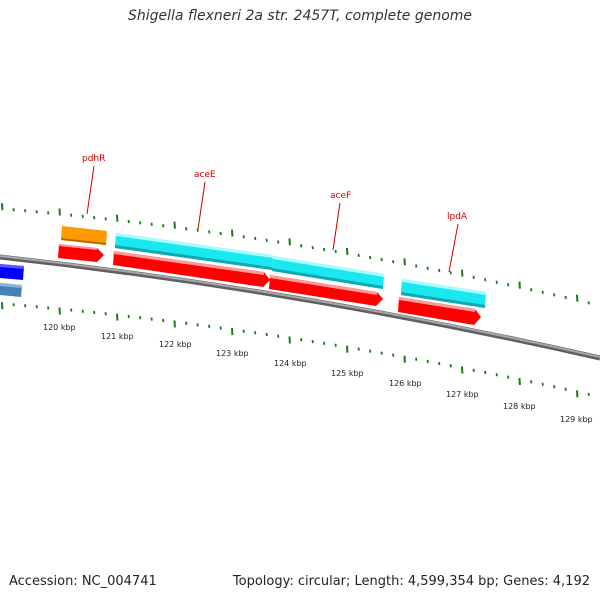  I want to click on gene-partial-steelblue, so click(11, 290).